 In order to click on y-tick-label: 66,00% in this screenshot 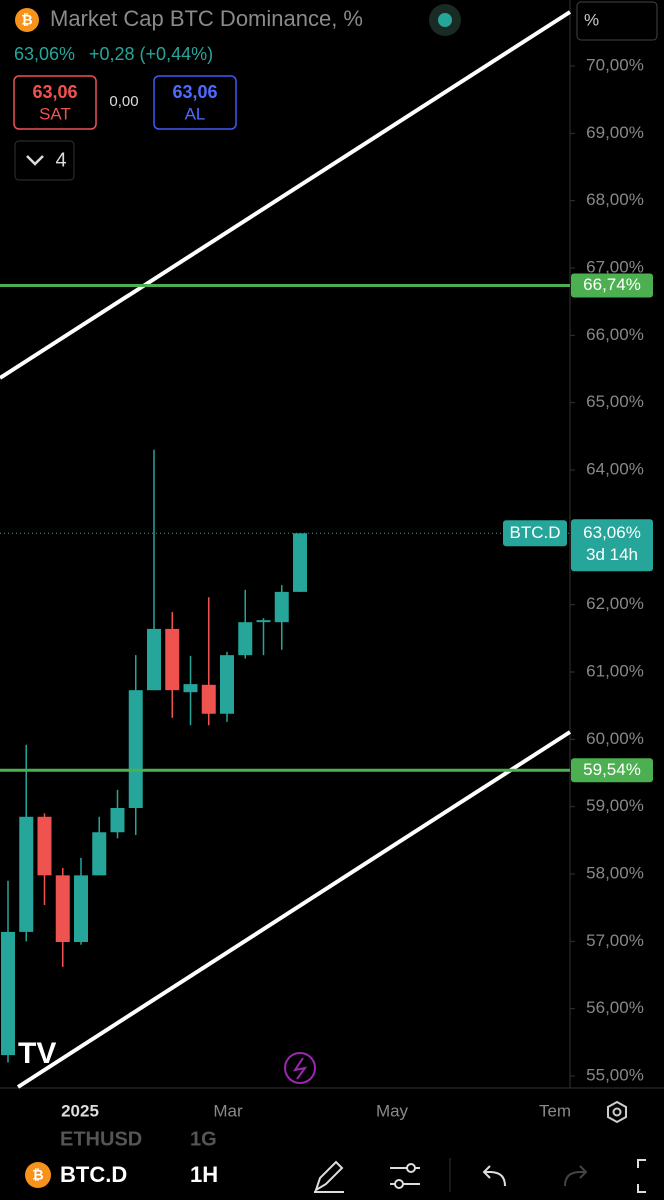, I will do `click(615, 334)`.